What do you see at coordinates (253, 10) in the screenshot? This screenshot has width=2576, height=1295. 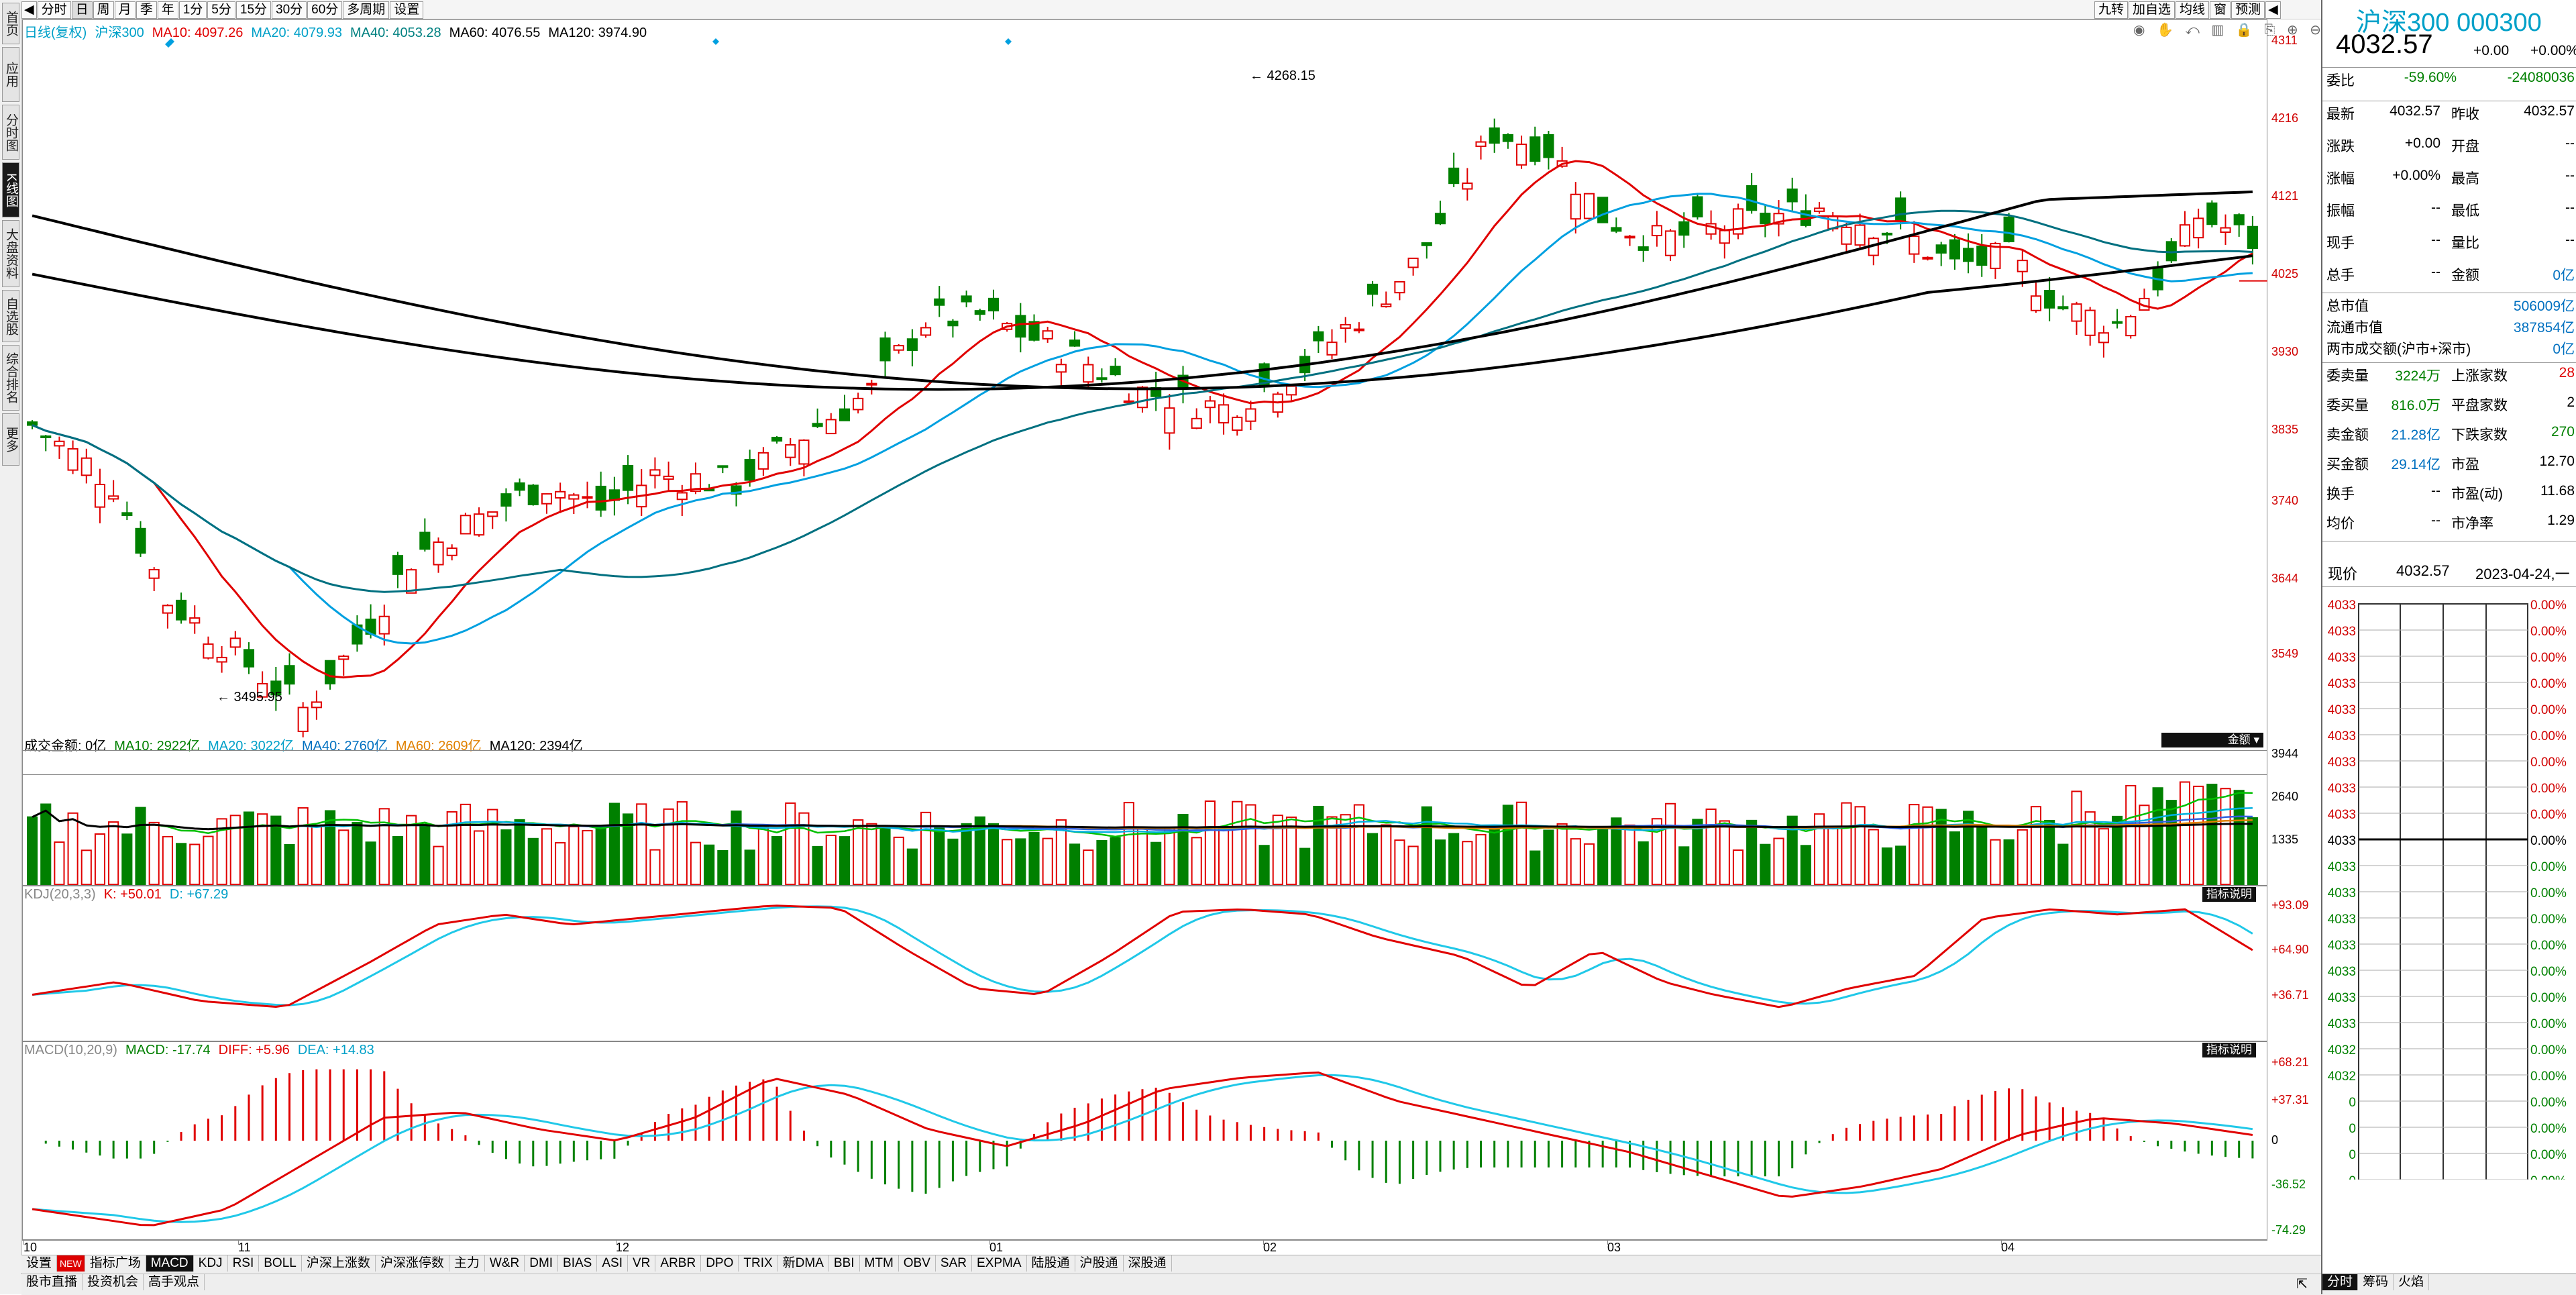 I see `period-15min: 15分` at bounding box center [253, 10].